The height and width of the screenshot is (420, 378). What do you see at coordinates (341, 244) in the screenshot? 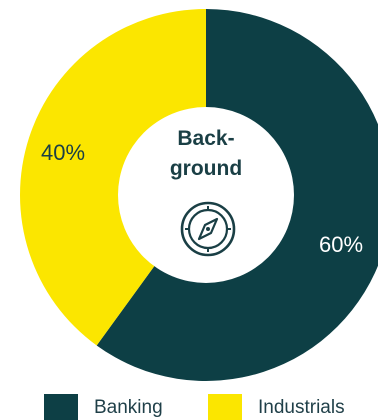
I see `slice-label-banking: 60%` at bounding box center [341, 244].